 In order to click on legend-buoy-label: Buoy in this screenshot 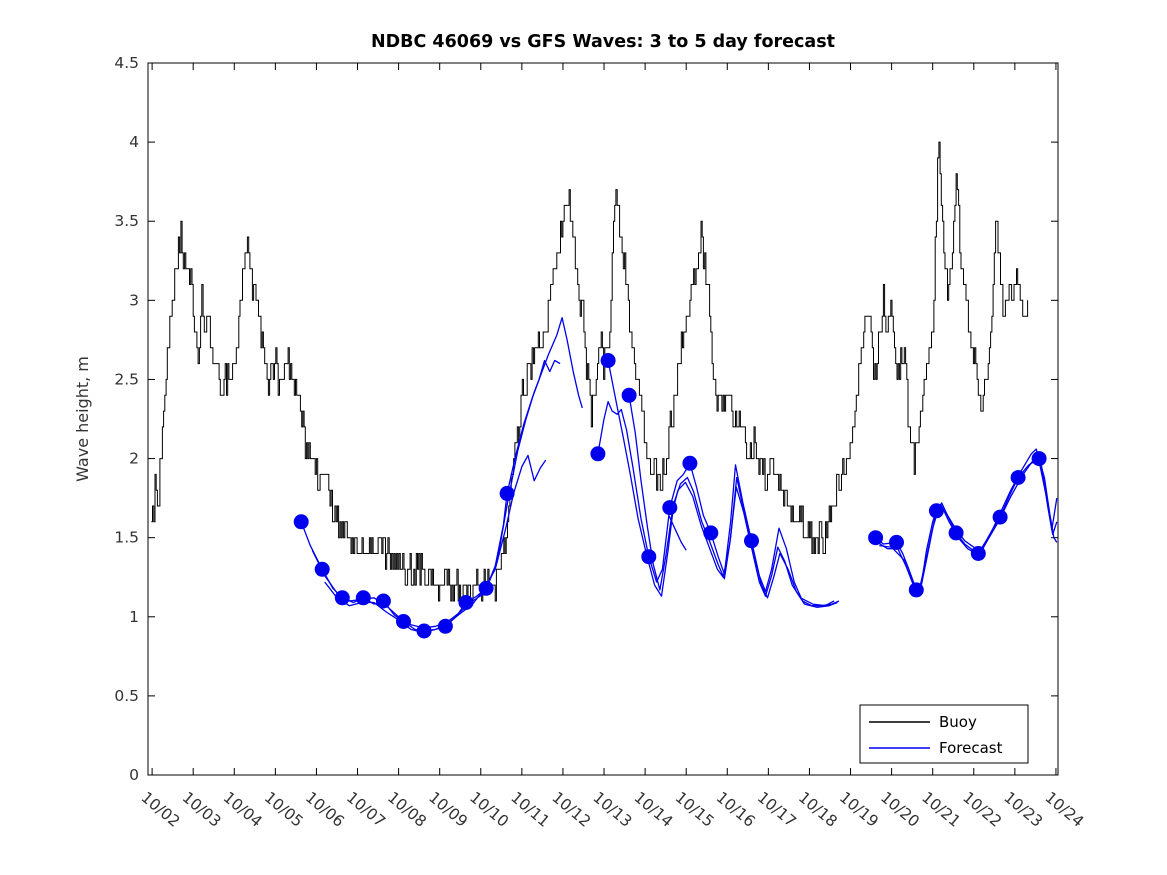, I will do `click(958, 722)`.